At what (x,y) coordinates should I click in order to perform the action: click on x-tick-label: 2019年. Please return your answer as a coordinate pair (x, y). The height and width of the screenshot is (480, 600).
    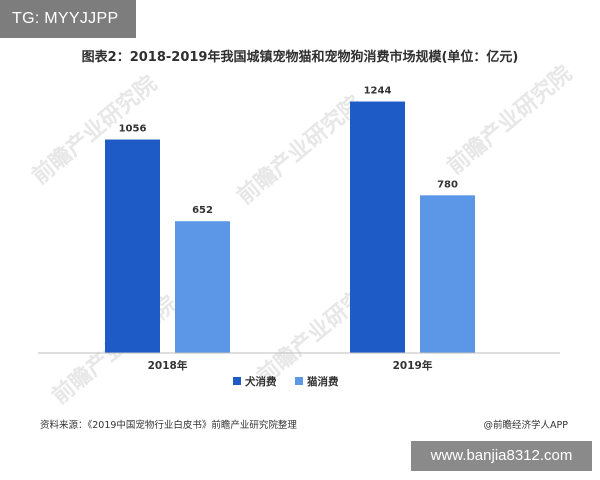
    Looking at the image, I should click on (413, 365).